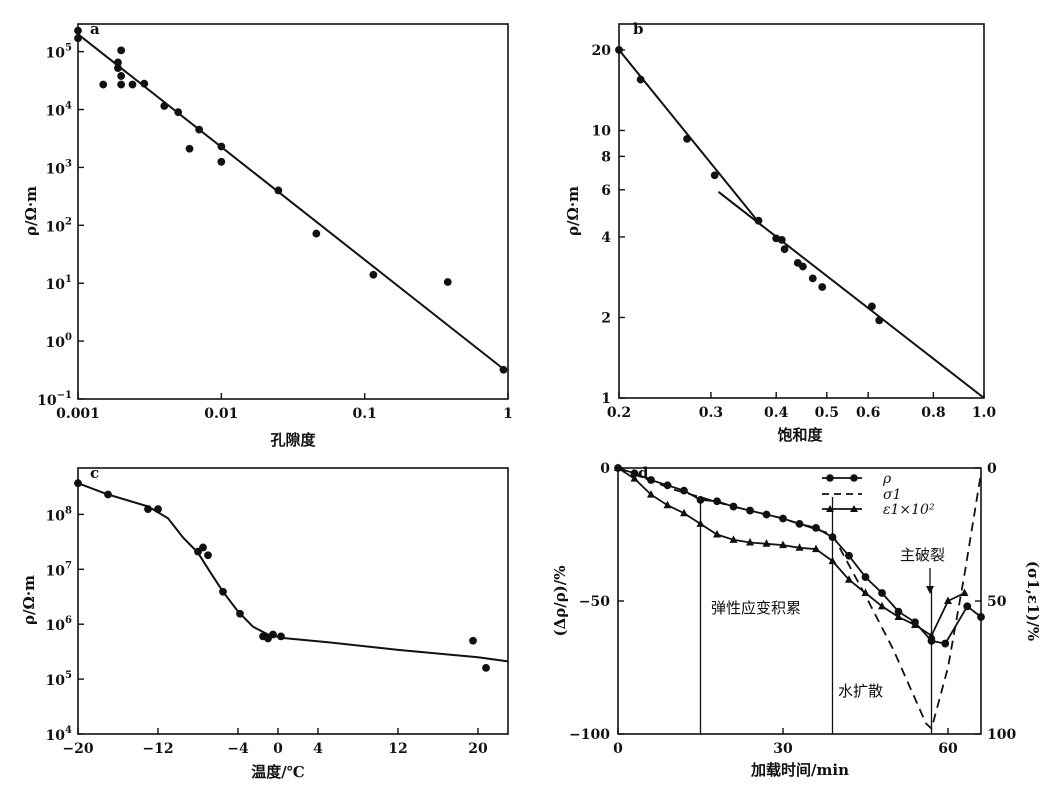  Describe the element at coordinates (618, 749) in the screenshot. I see `d-xtick-label-0: 0` at that location.